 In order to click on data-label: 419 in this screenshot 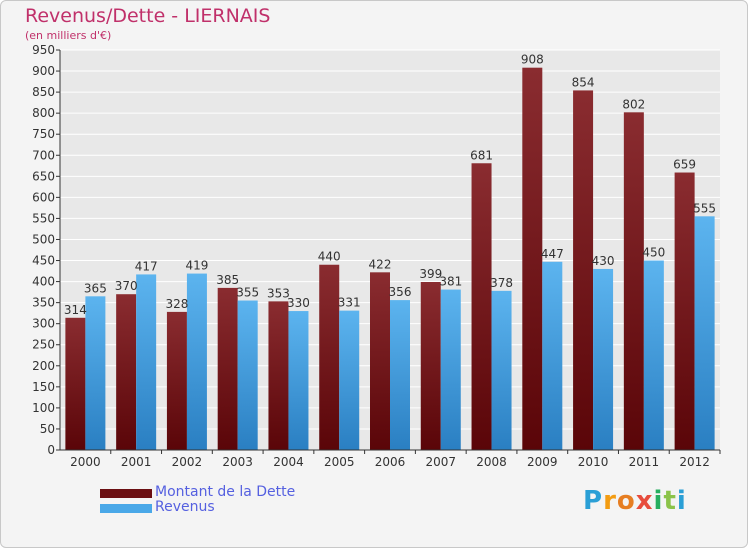, I will do `click(196, 266)`.